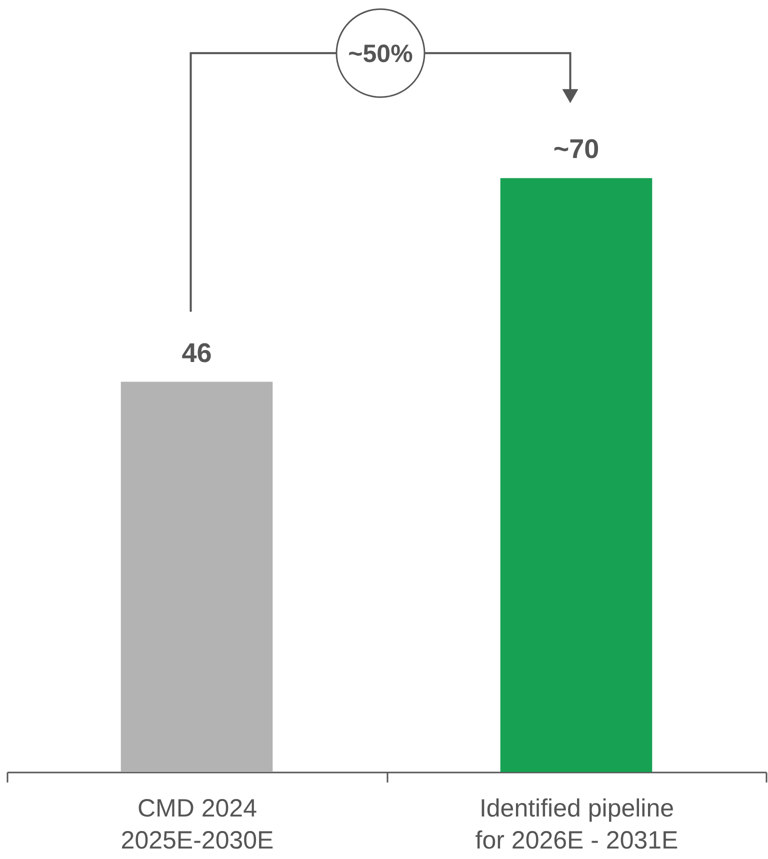 The height and width of the screenshot is (859, 768). What do you see at coordinates (197, 824) in the screenshot?
I see `x-tick-label: CMD 2024 2025E-2030E` at bounding box center [197, 824].